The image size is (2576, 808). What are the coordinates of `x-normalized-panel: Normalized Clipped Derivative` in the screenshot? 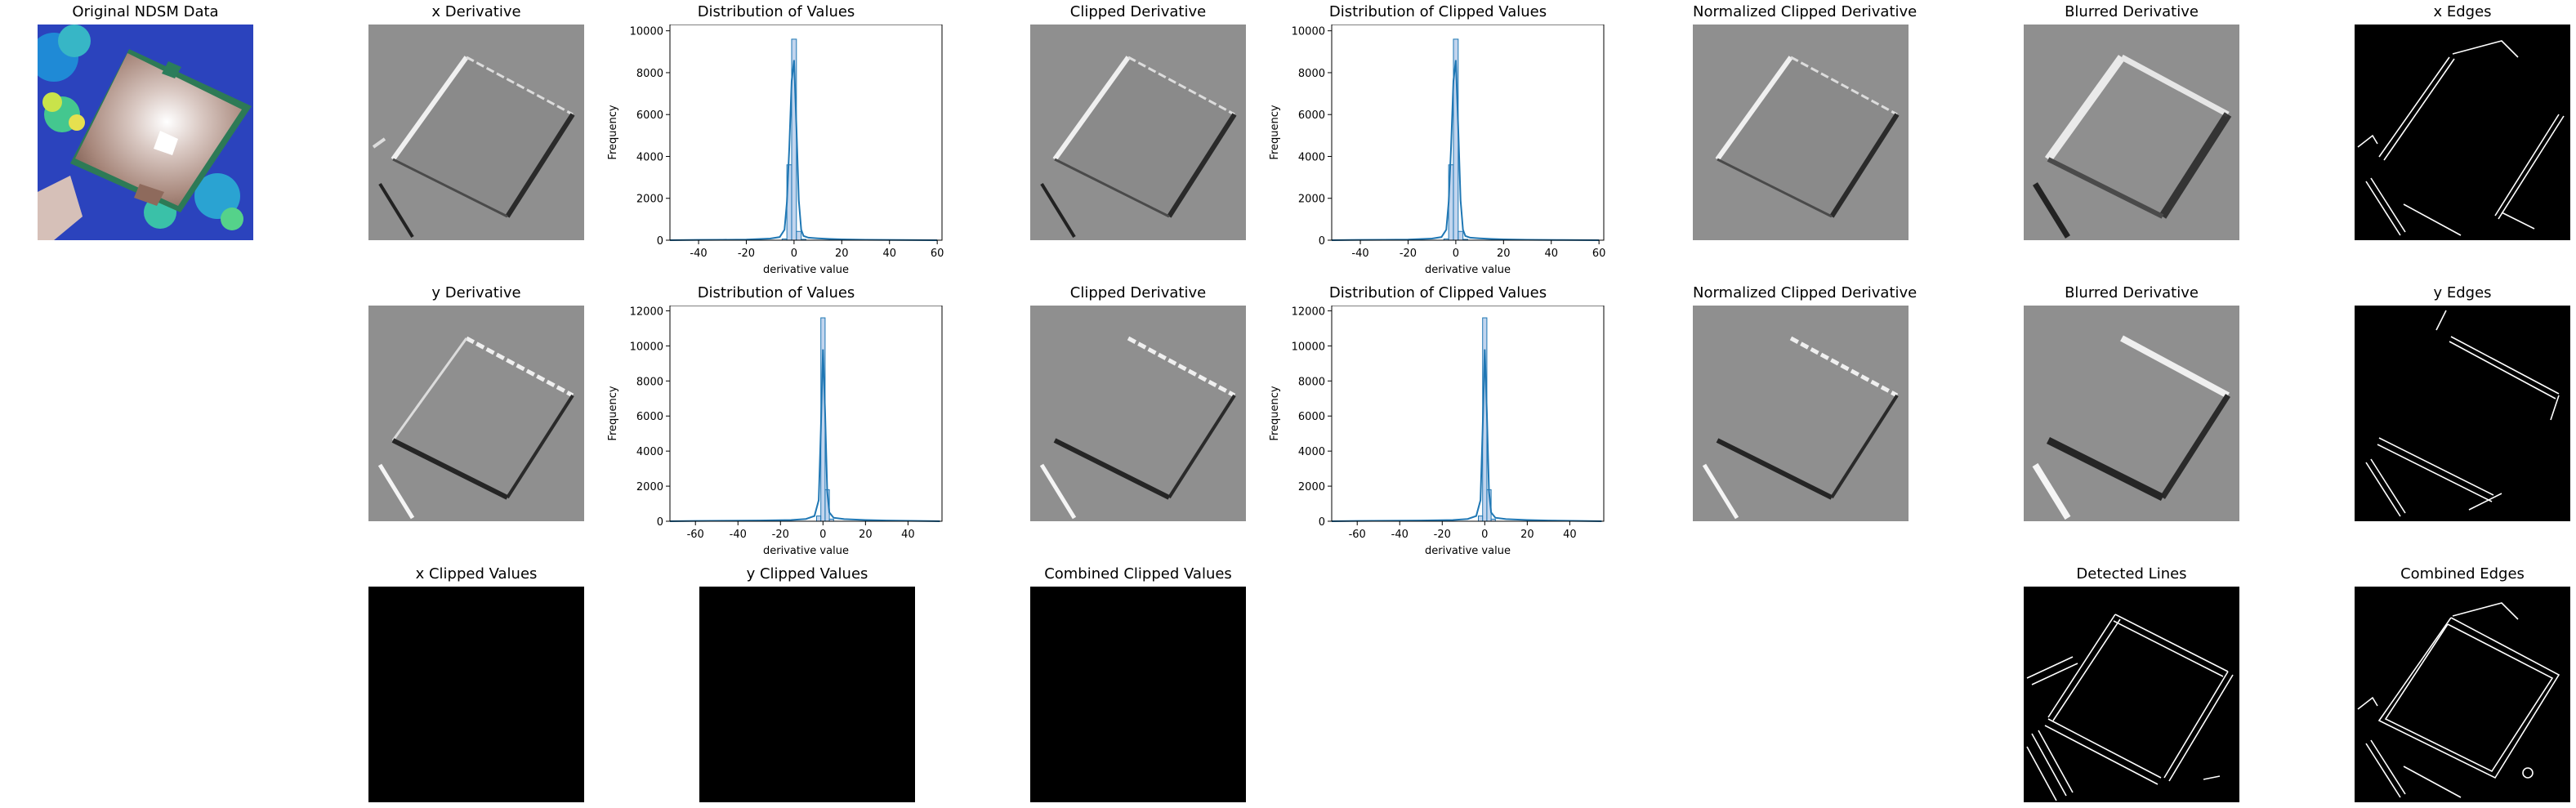 It's located at (1805, 120).